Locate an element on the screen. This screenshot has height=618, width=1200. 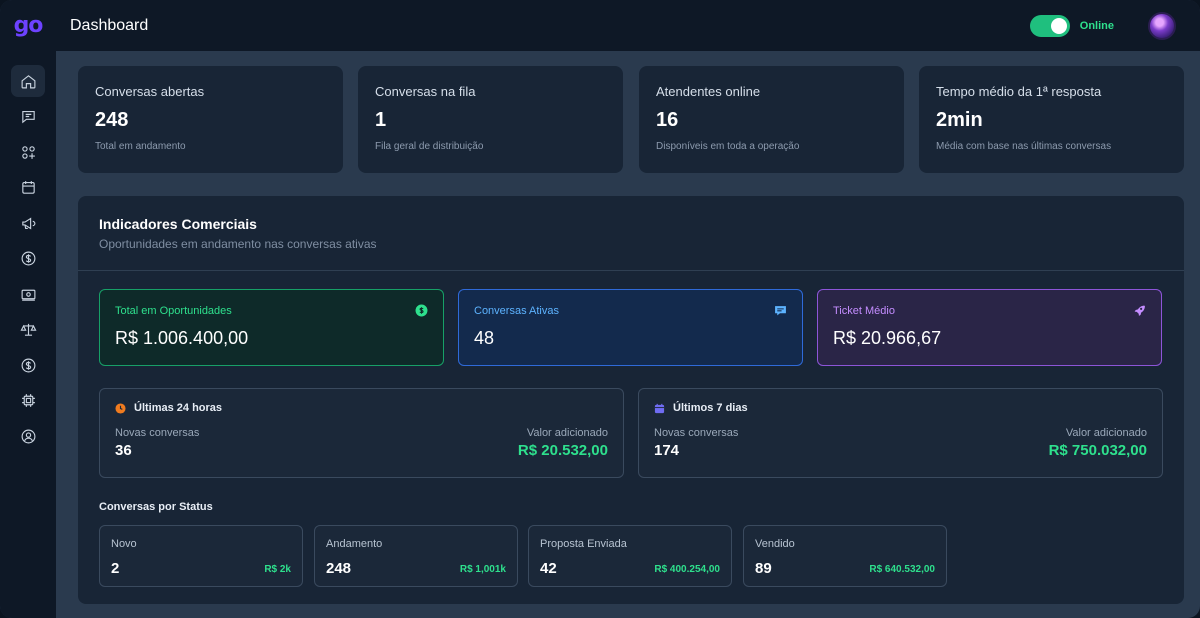
sidebar-item-profile is located at coordinates (28, 436).